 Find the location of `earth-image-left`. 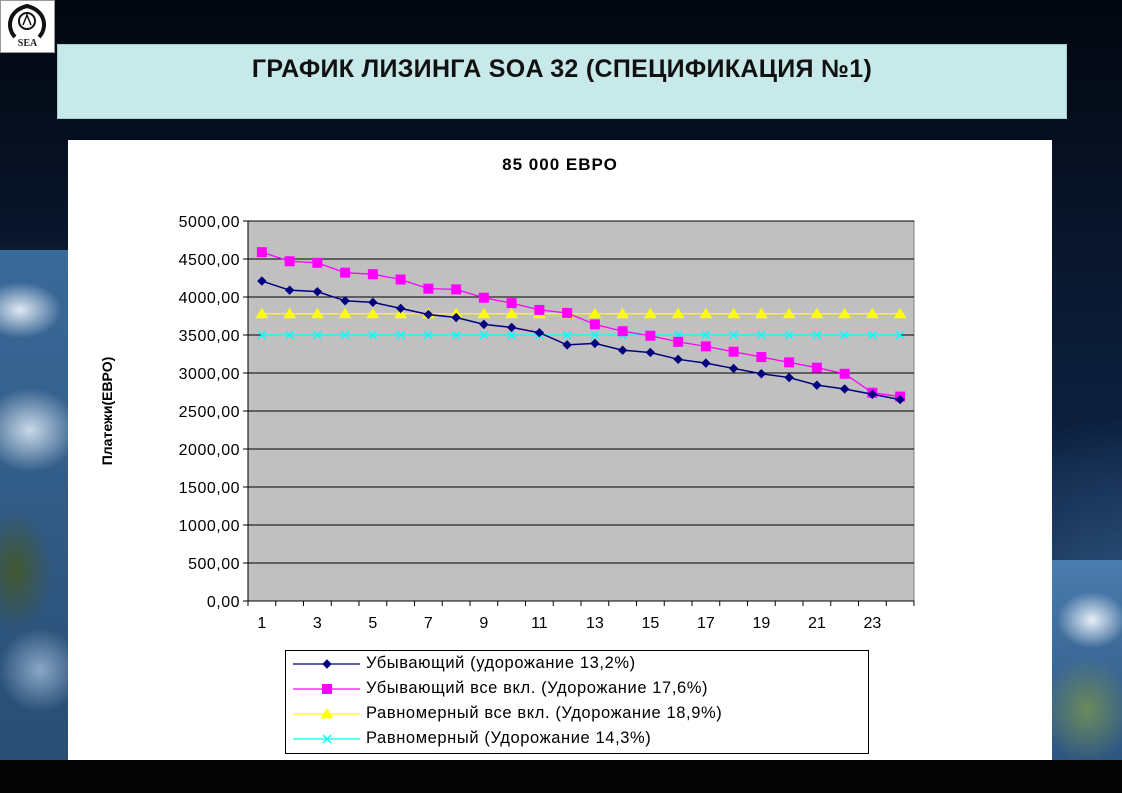

earth-image-left is located at coordinates (35, 505).